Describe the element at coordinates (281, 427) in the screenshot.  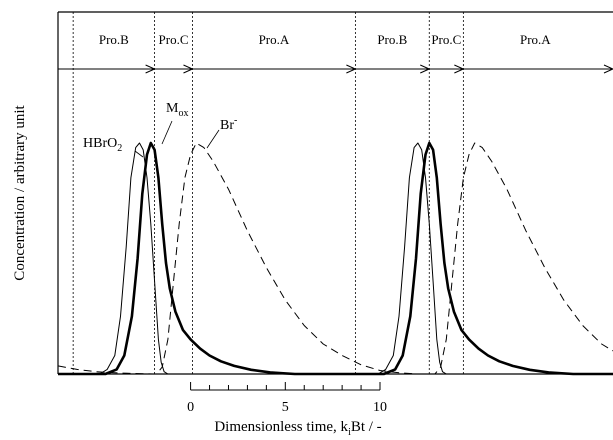
I see `x-axis-label-main: Dimensionless time, k` at that location.